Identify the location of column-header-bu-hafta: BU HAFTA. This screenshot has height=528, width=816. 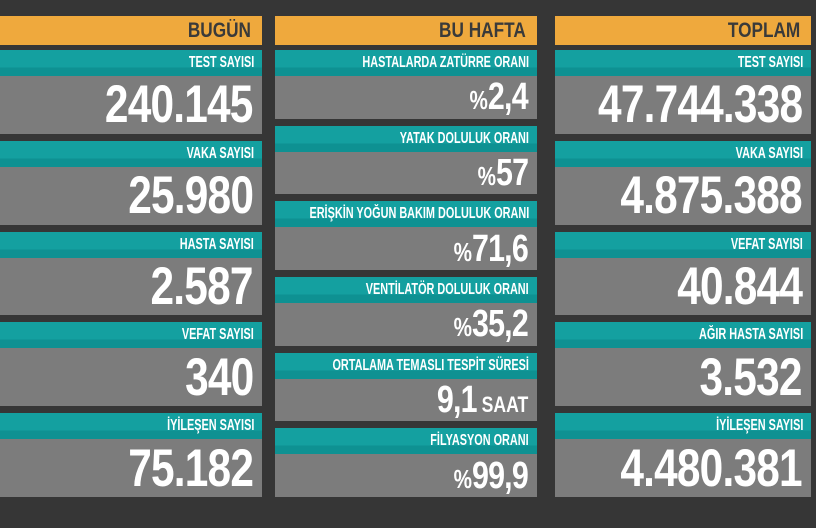
(406, 30).